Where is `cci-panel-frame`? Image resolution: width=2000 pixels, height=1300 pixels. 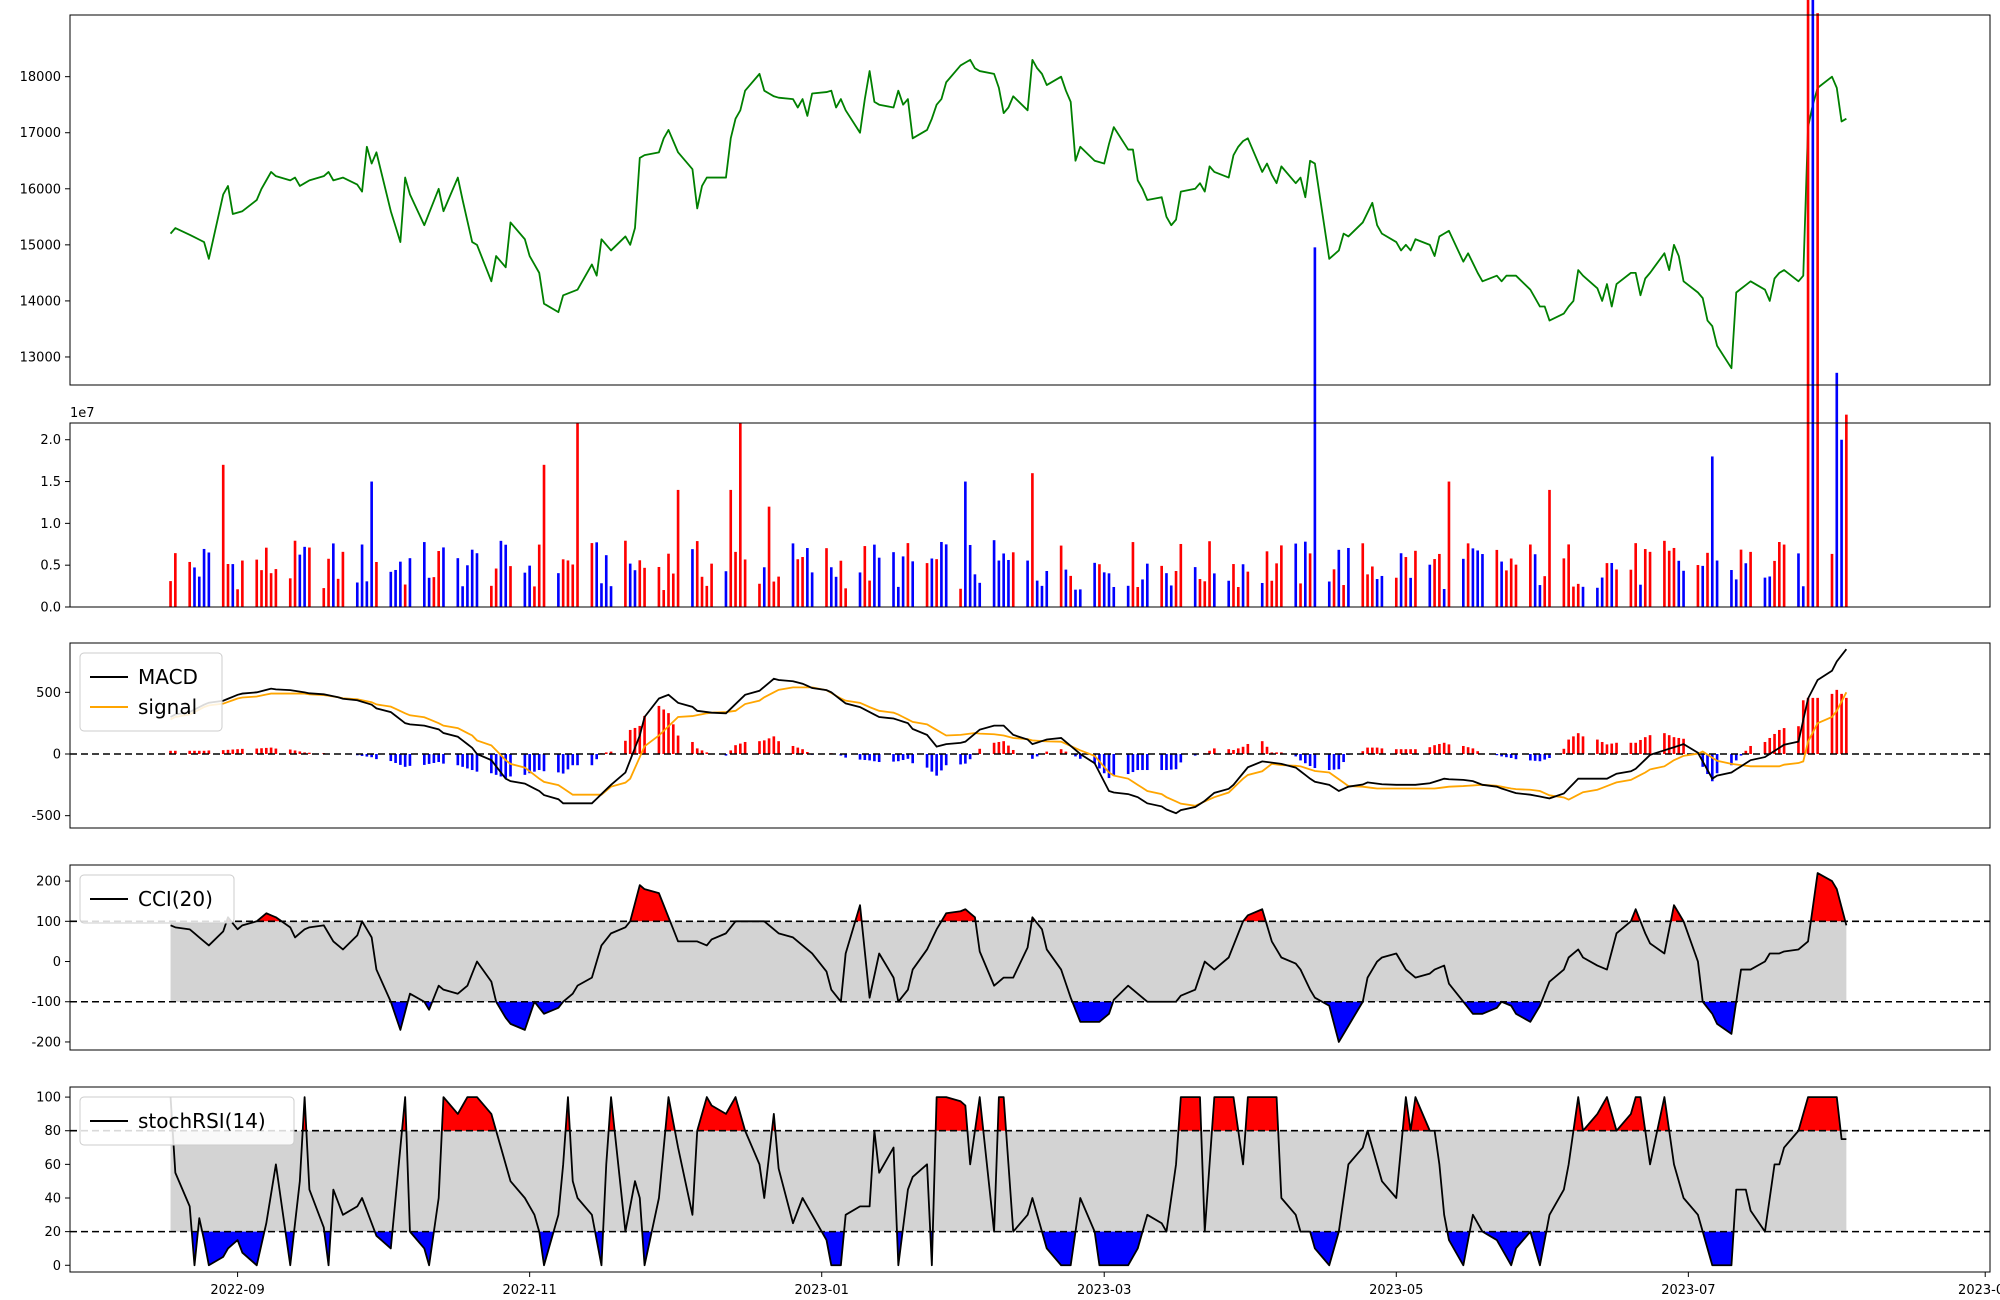 cci-panel-frame is located at coordinates (1030, 957).